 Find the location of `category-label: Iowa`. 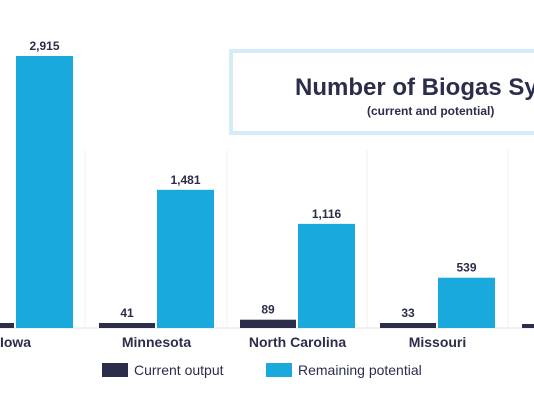

category-label: Iowa is located at coordinates (15, 342).